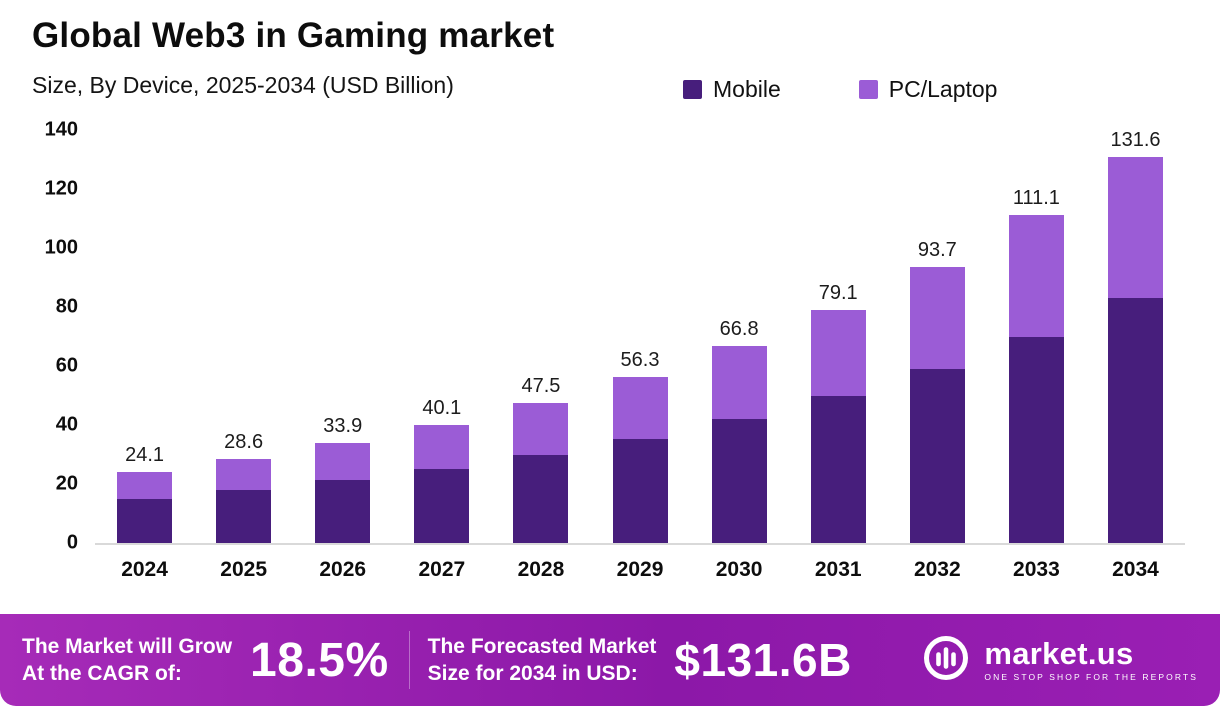  I want to click on legend-label: Mobile, so click(747, 89).